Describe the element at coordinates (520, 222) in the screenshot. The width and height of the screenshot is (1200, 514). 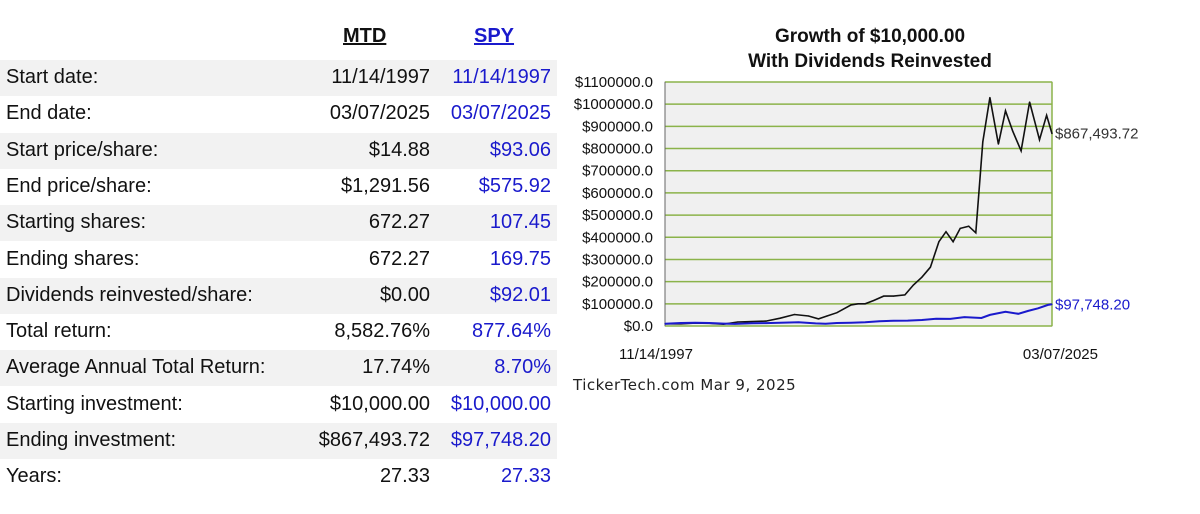
I see `spy-value: 107.45` at that location.